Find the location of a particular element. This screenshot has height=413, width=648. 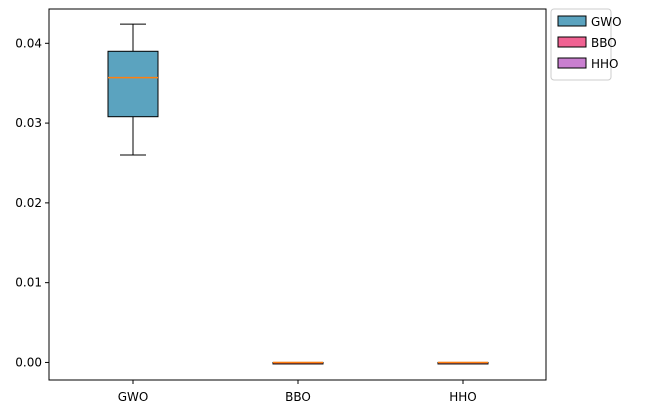

x-tick-label: BBO is located at coordinates (298, 397).